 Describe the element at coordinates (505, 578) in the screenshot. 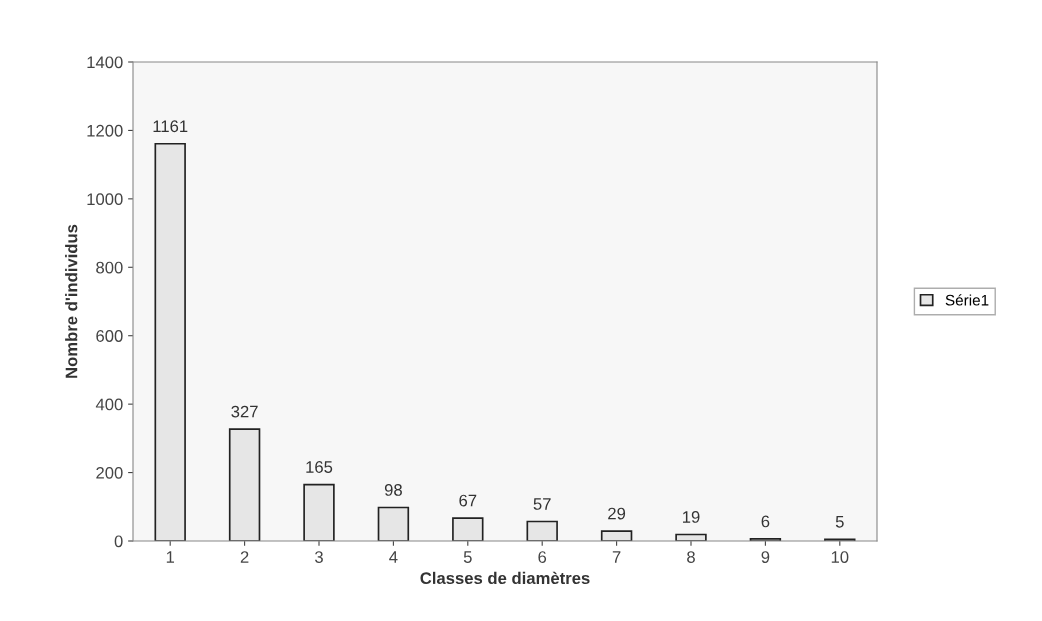

I see `x-axis-title: Classes de diamètres` at that location.